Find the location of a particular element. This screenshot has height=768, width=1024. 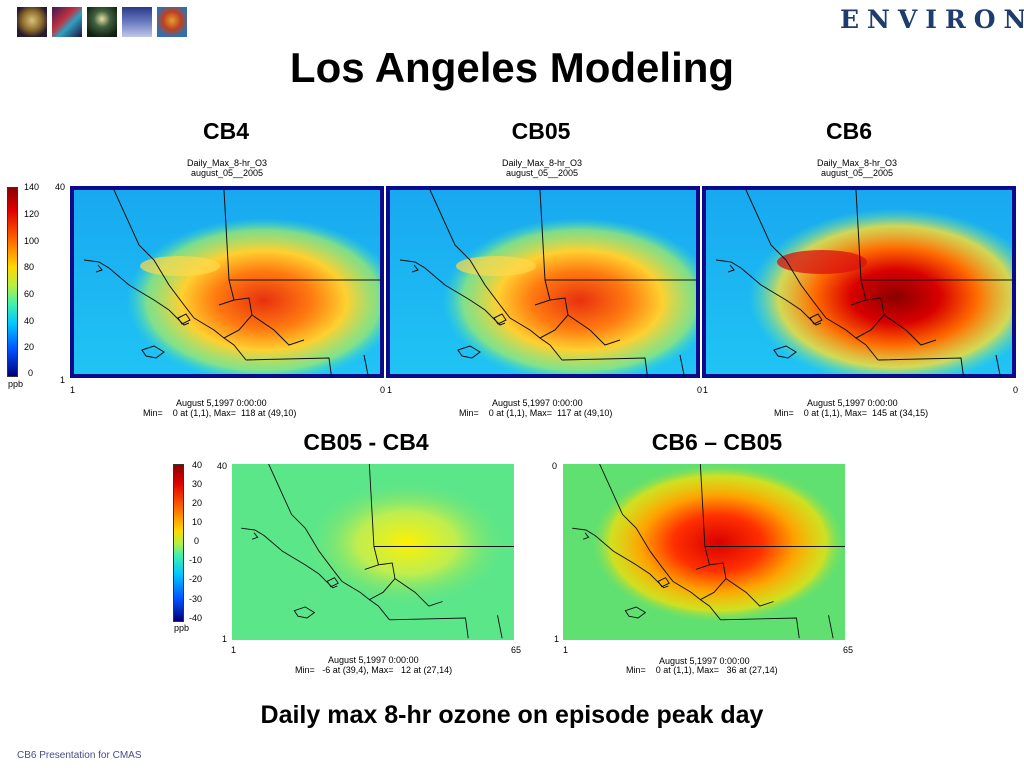

colorbar-tick: 60 is located at coordinates (29, 294).